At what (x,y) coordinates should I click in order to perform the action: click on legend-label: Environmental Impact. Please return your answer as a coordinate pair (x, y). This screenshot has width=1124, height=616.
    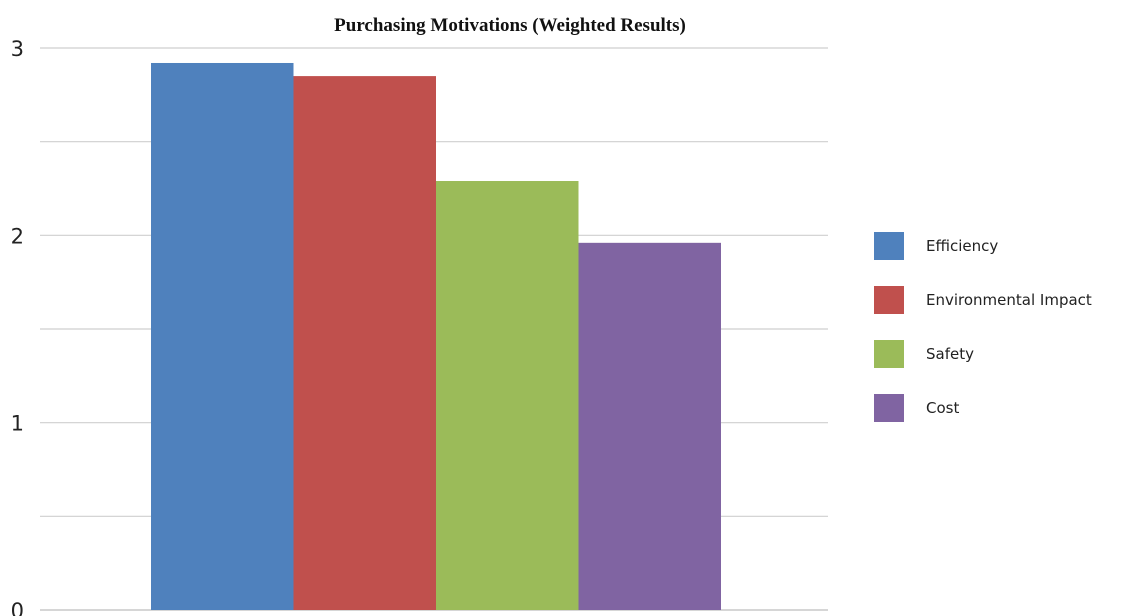
    Looking at the image, I should click on (1009, 300).